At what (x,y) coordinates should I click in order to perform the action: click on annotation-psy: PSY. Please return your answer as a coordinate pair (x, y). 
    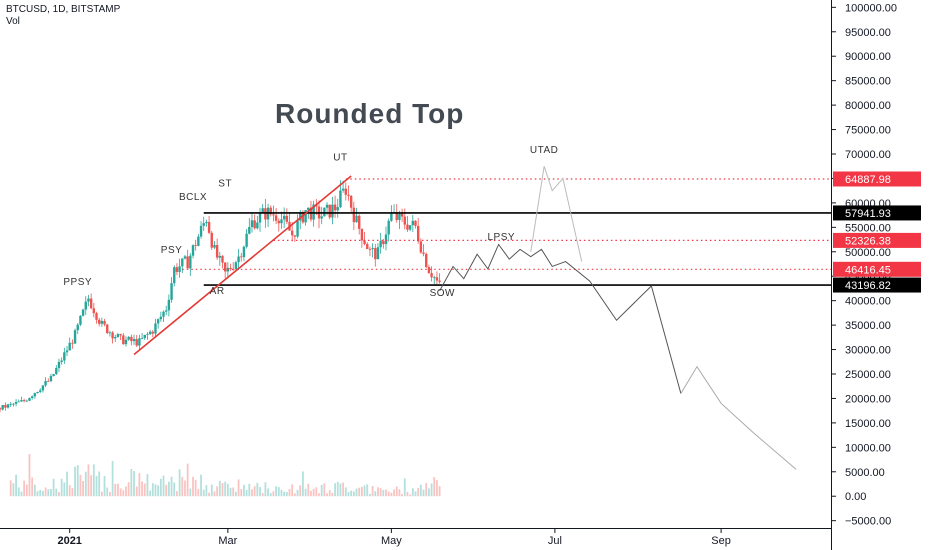
    Looking at the image, I should click on (172, 250).